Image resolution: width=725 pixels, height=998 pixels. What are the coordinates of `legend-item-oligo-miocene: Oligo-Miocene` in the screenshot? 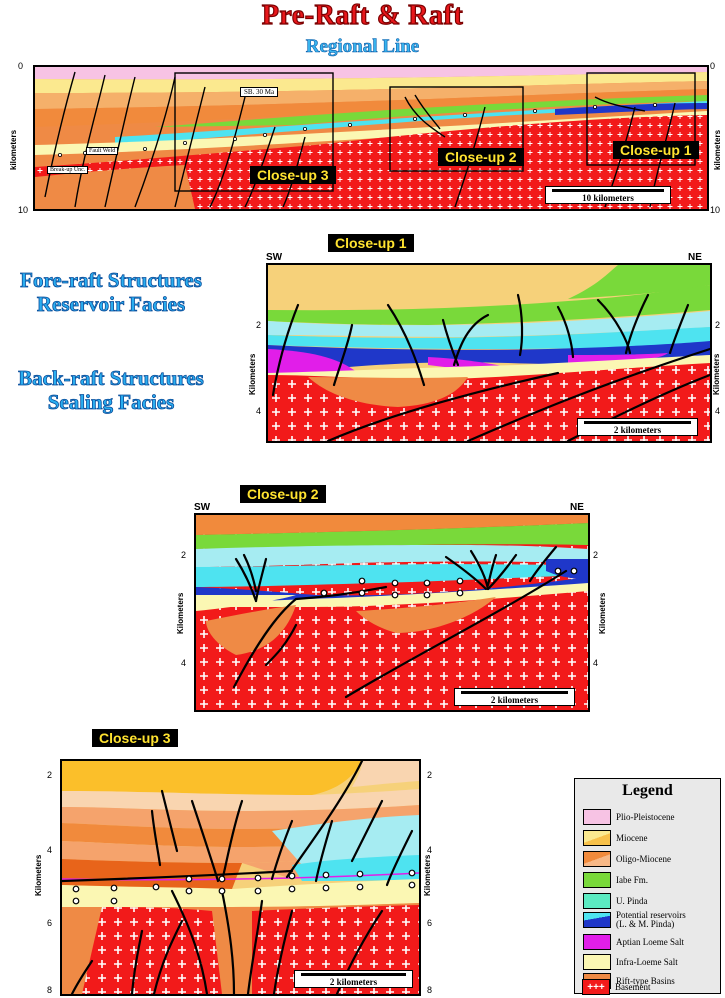 It's located at (627, 859).